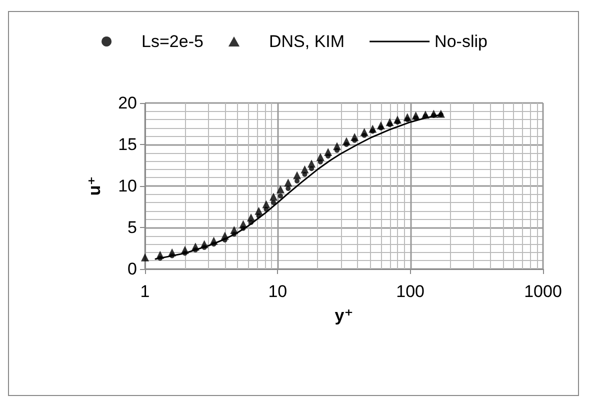 The height and width of the screenshot is (403, 589). Describe the element at coordinates (132, 227) in the screenshot. I see `y-tick-label: 5` at that location.